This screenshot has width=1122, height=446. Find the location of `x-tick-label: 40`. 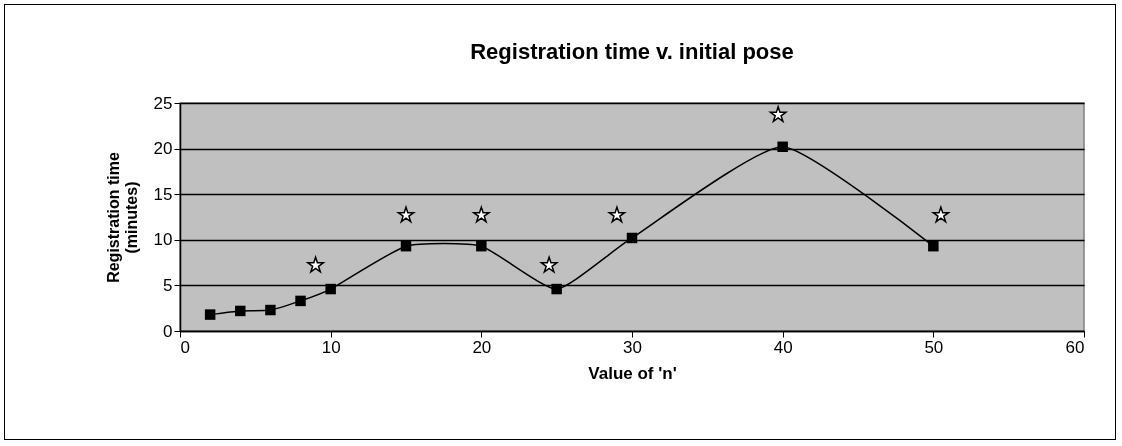

x-tick-label: 40 is located at coordinates (783, 347).